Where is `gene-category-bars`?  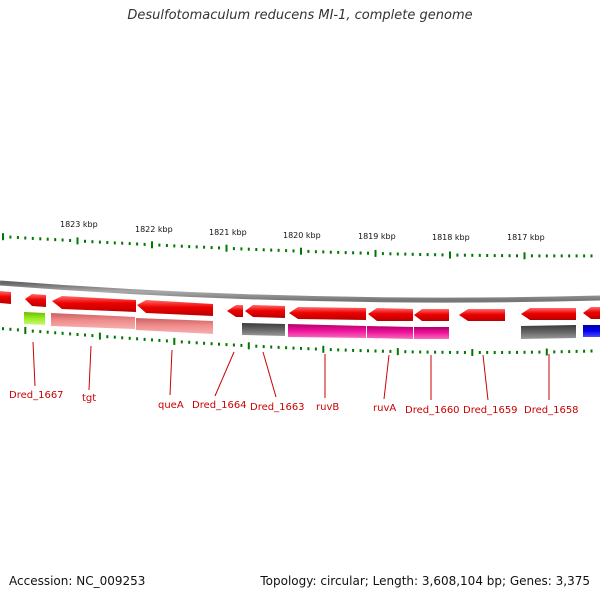
gene-category-bars is located at coordinates (312, 325).